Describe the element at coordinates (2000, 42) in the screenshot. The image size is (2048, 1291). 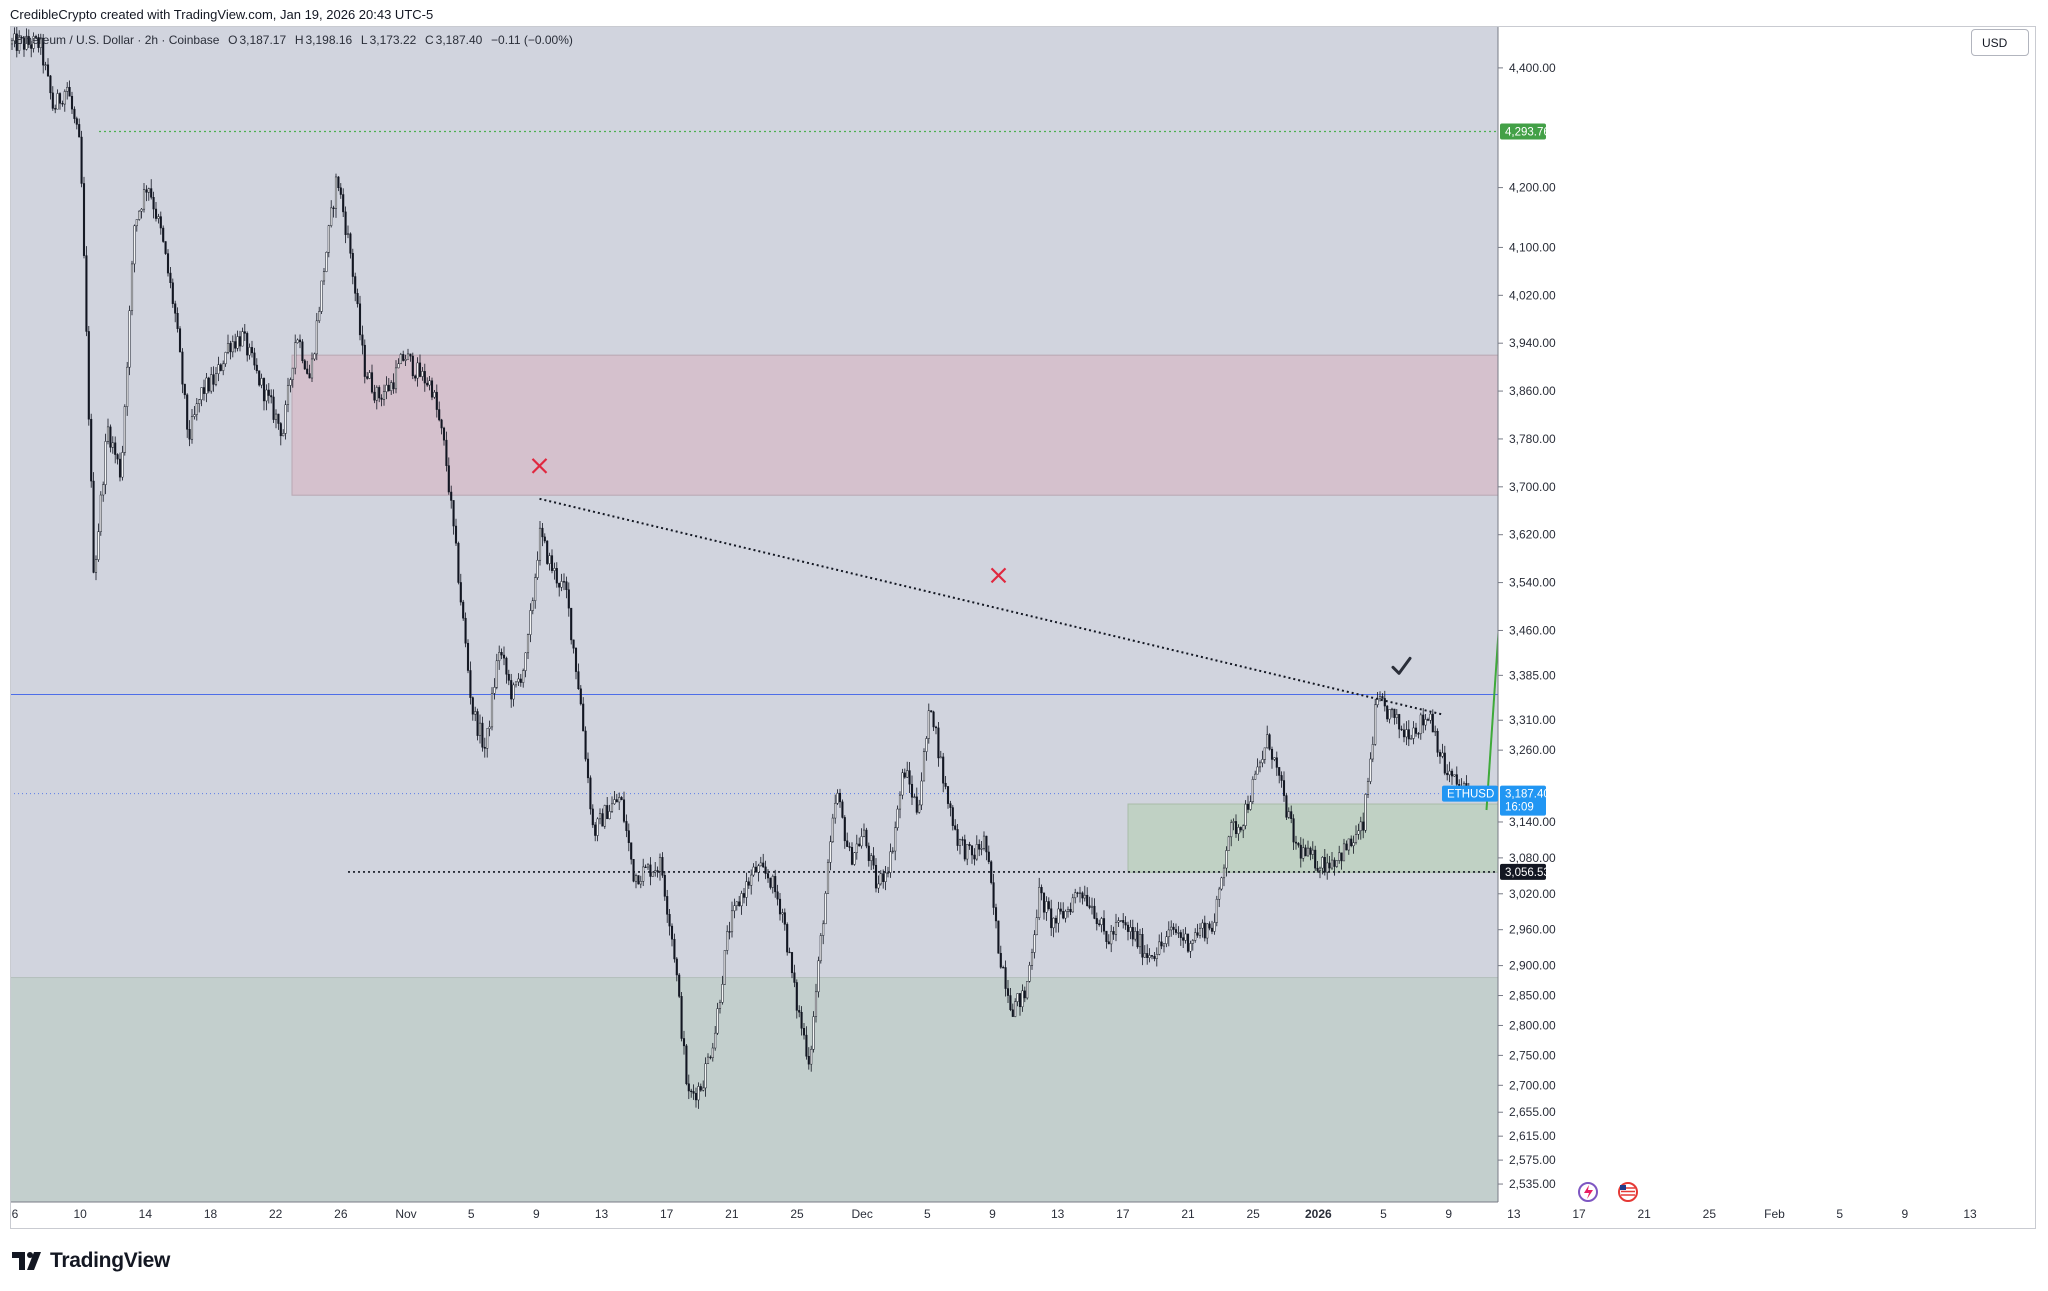
I see `currency-button: USD` at that location.